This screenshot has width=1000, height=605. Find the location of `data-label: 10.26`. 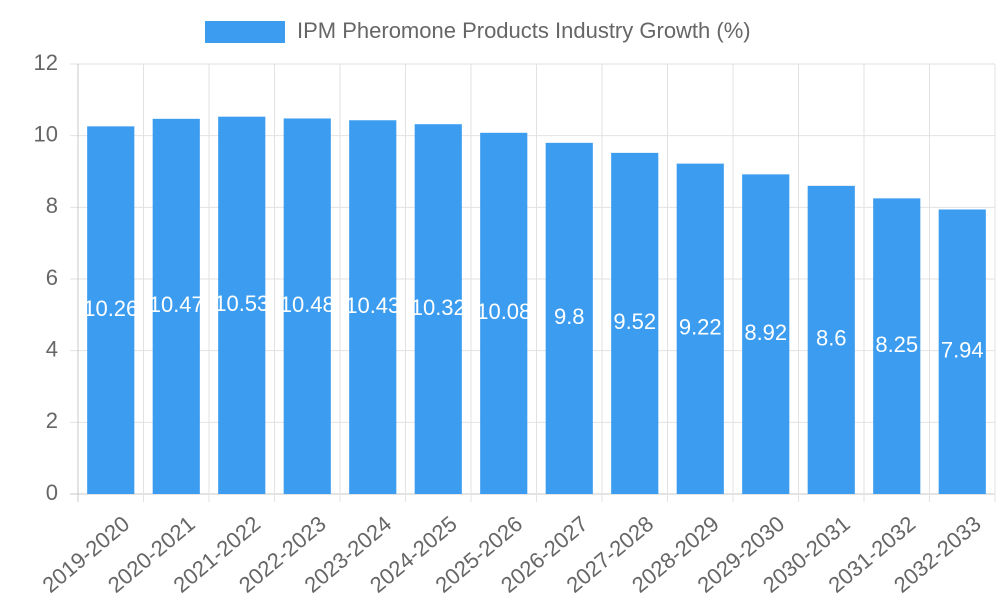

data-label: 10.26 is located at coordinates (110, 308).